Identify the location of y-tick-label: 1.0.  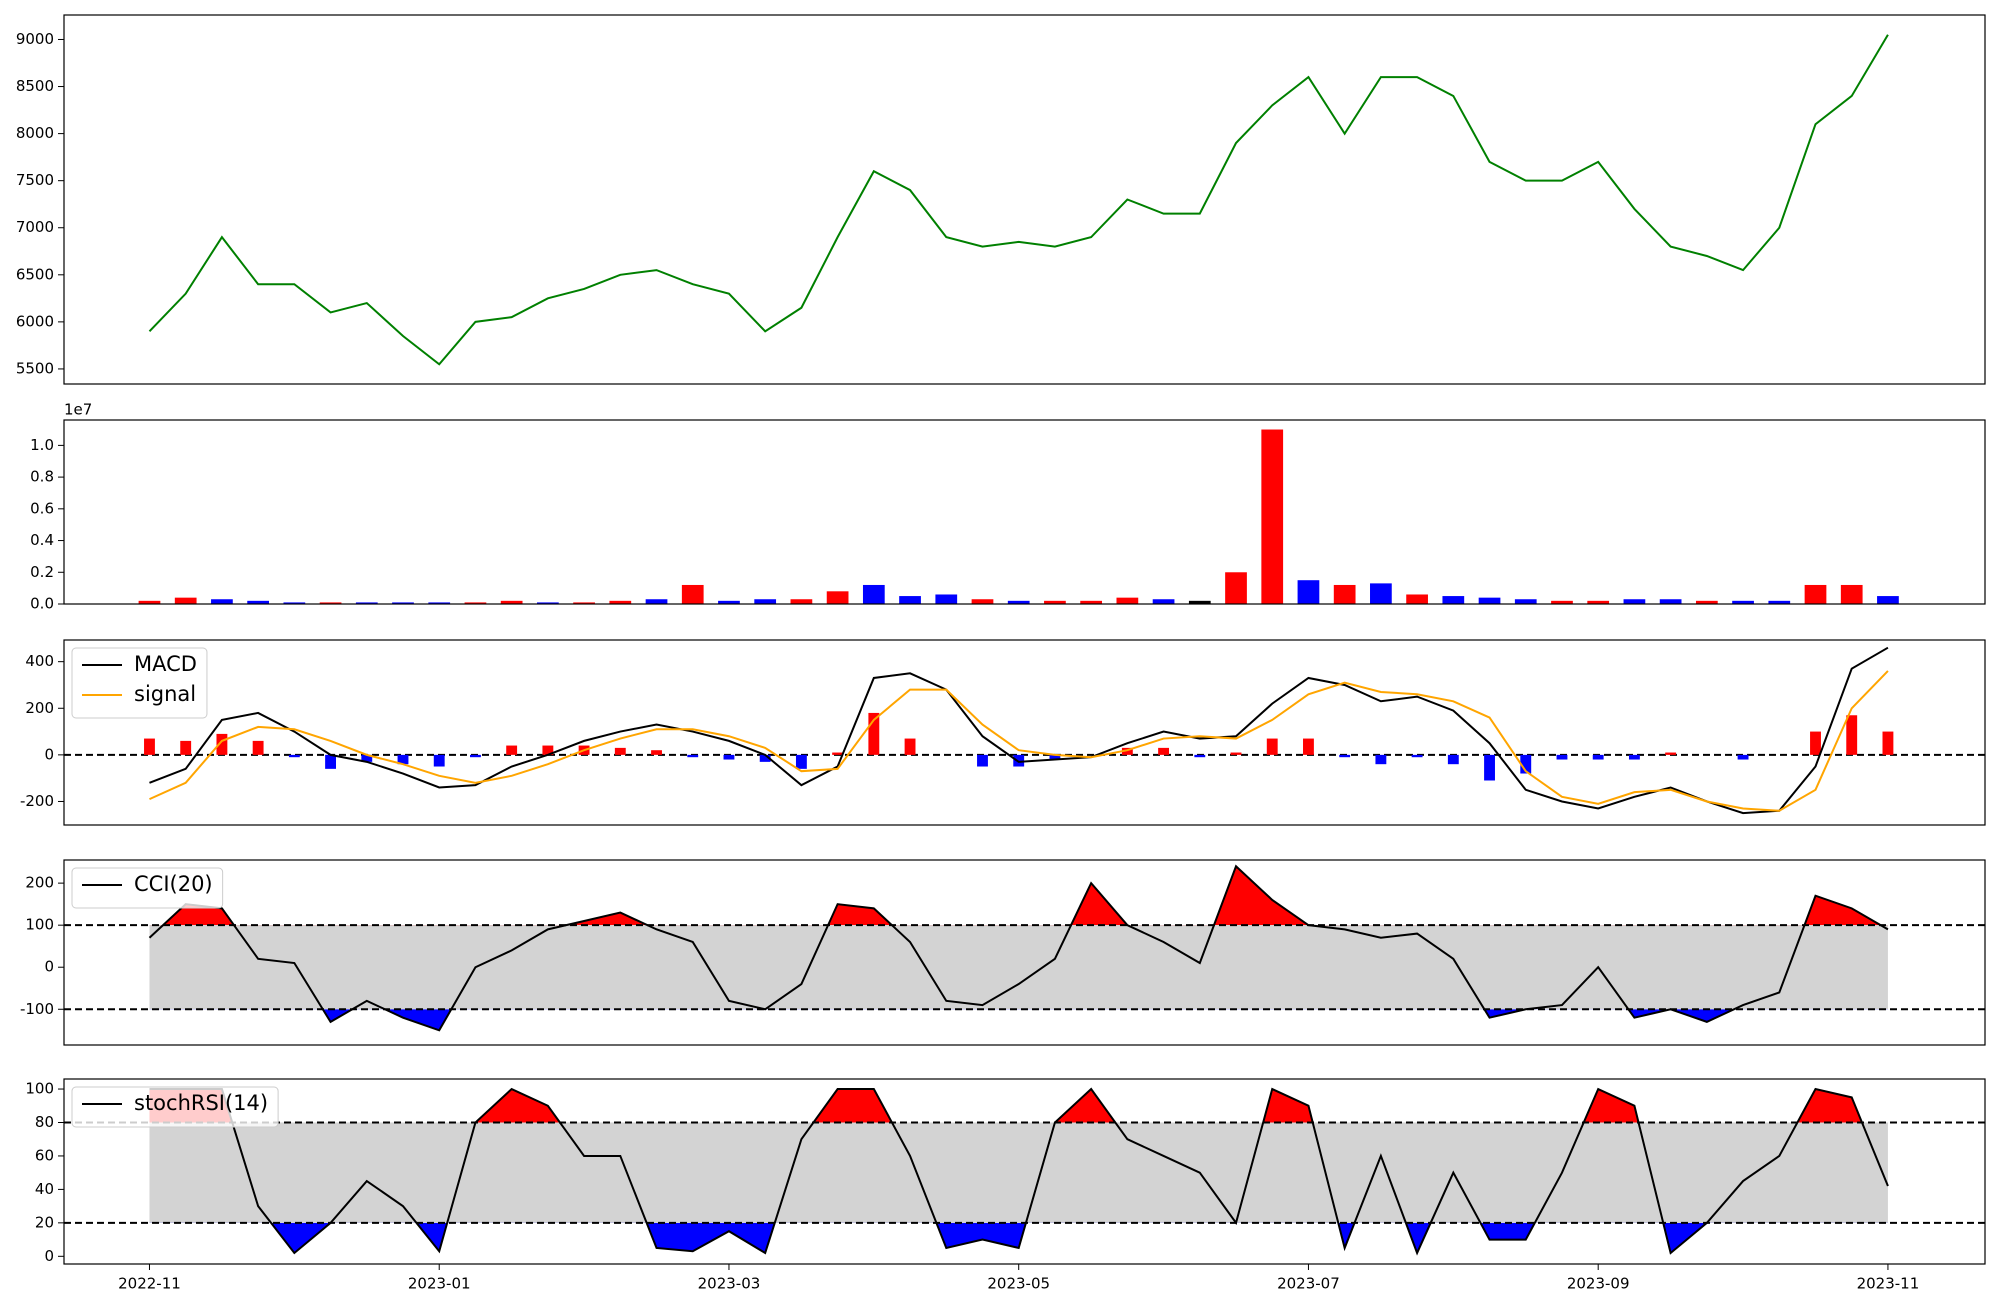
(42, 445).